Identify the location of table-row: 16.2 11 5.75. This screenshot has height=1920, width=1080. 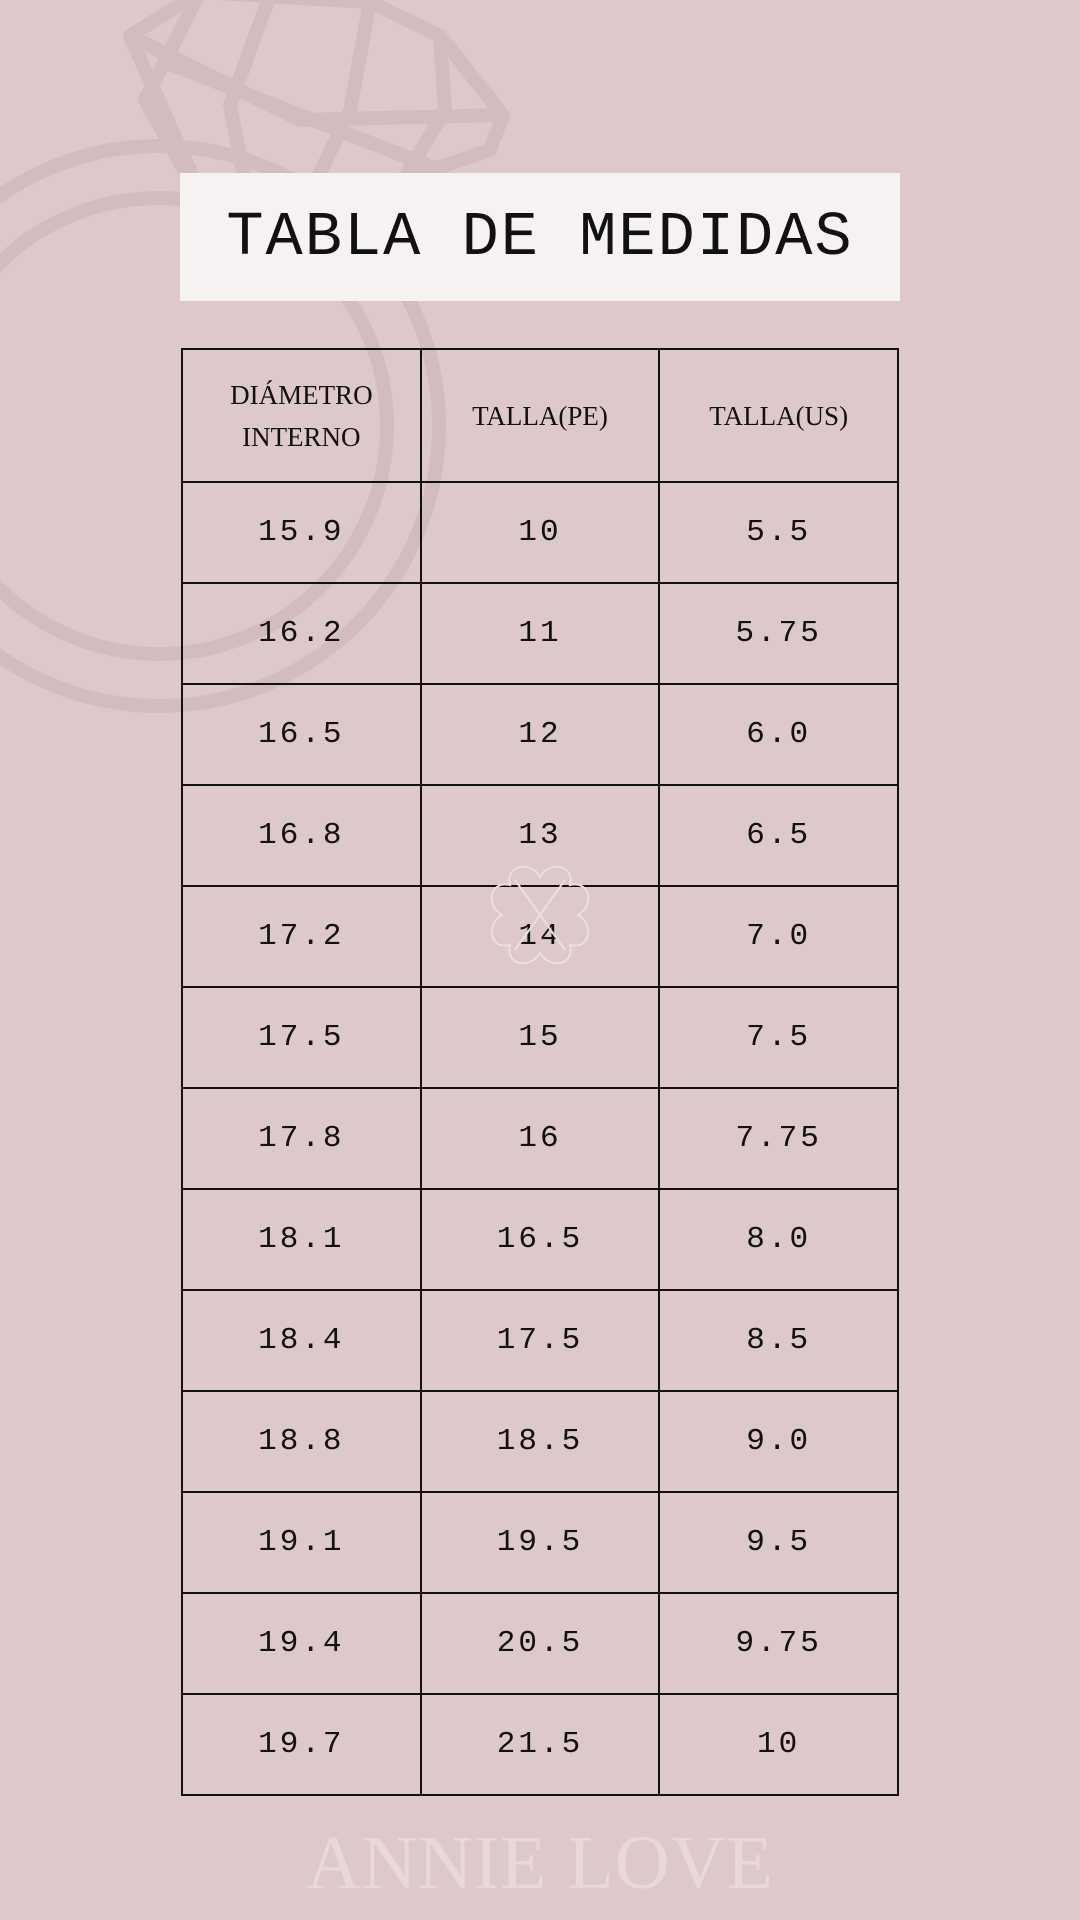
(540, 633).